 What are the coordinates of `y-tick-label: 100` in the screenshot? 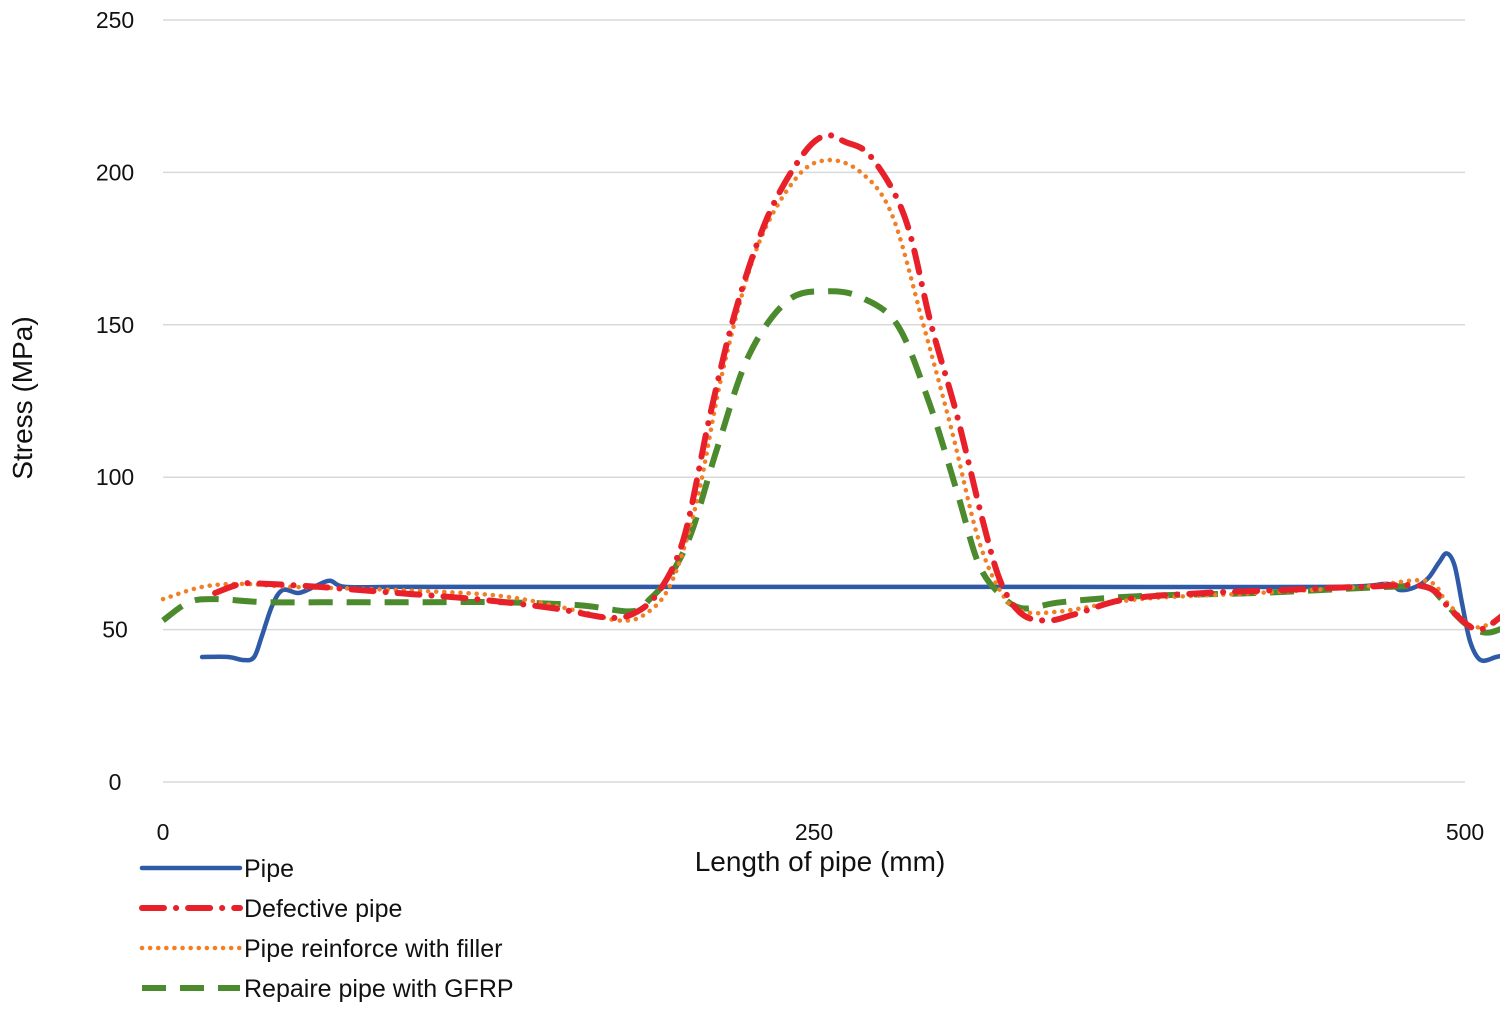 It's located at (115, 477).